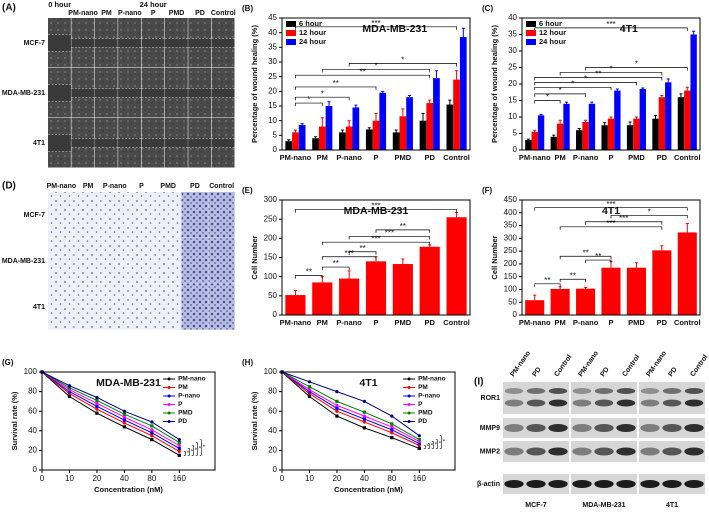 The width and height of the screenshot is (709, 512). What do you see at coordinates (272, 32) in the screenshot?
I see `y-tick-label: 40` at bounding box center [272, 32].